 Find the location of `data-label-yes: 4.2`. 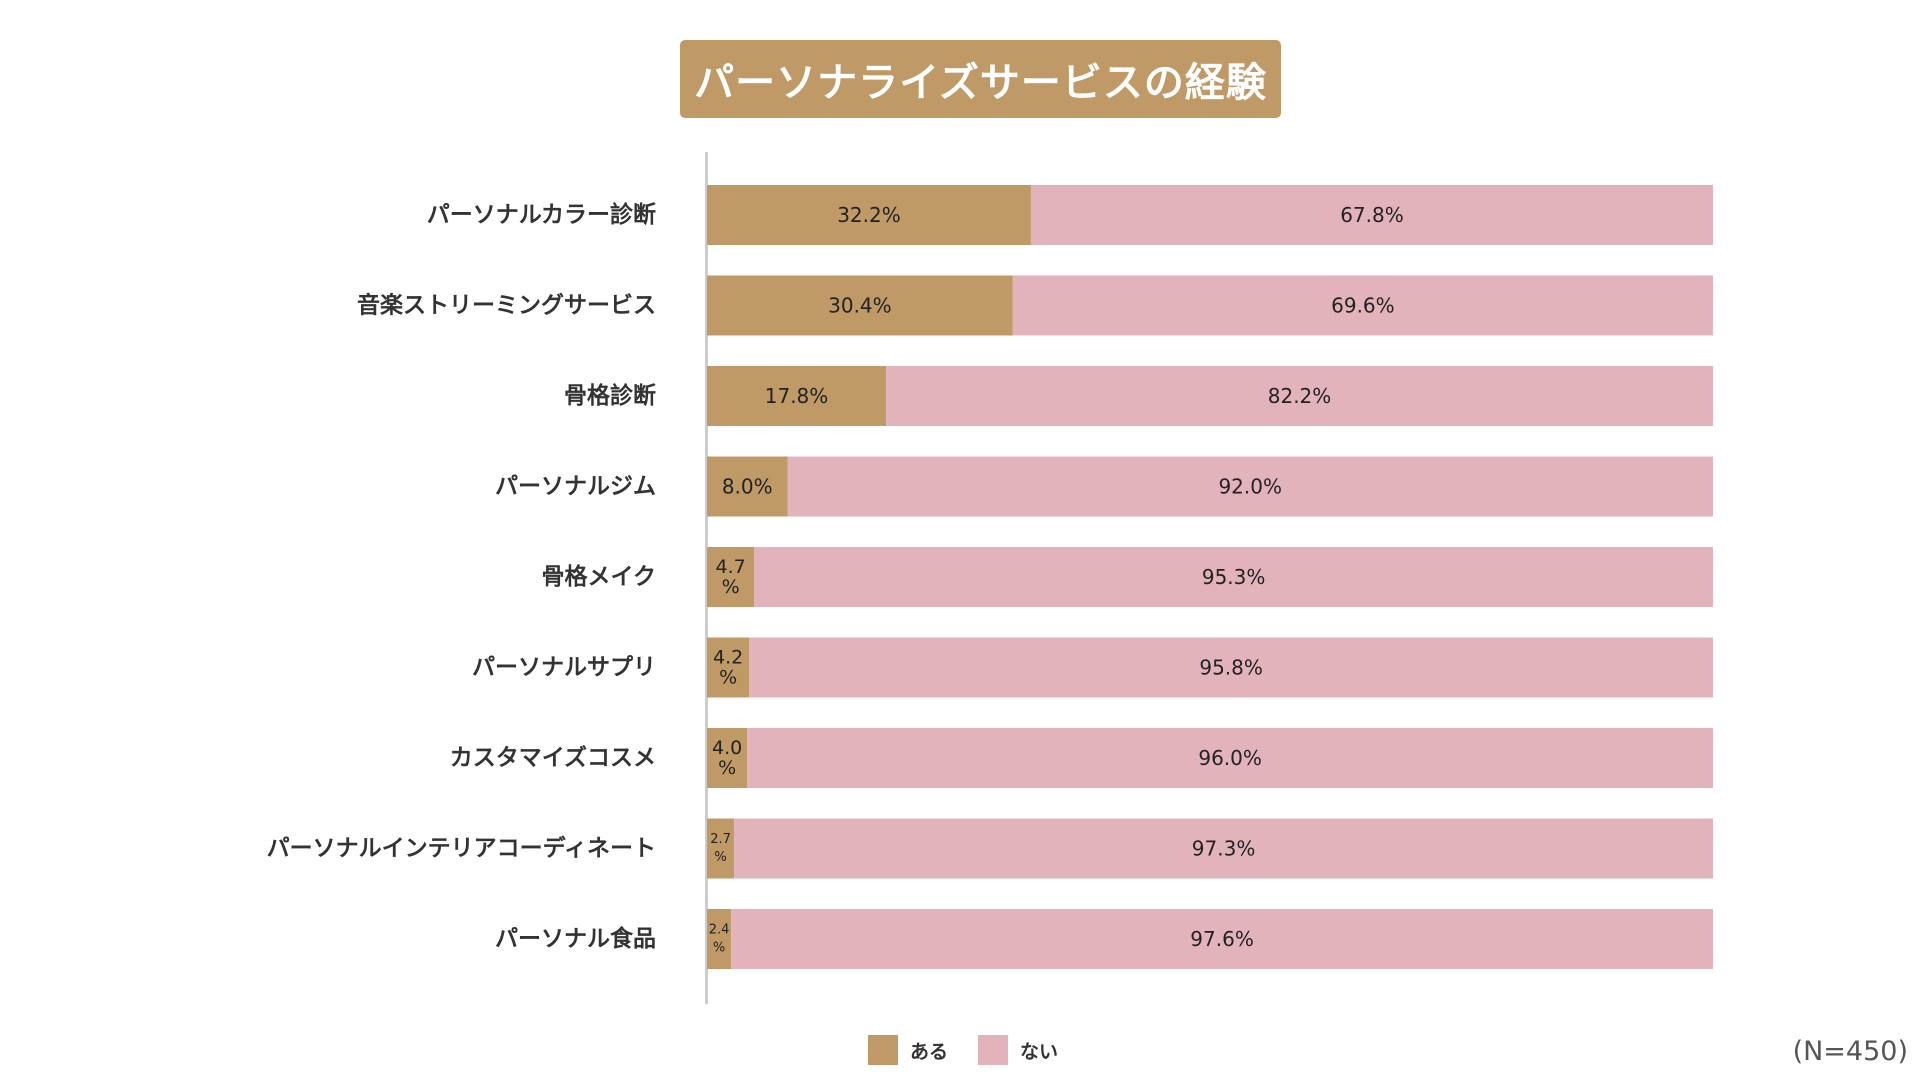

data-label-yes: 4.2 is located at coordinates (728, 658).